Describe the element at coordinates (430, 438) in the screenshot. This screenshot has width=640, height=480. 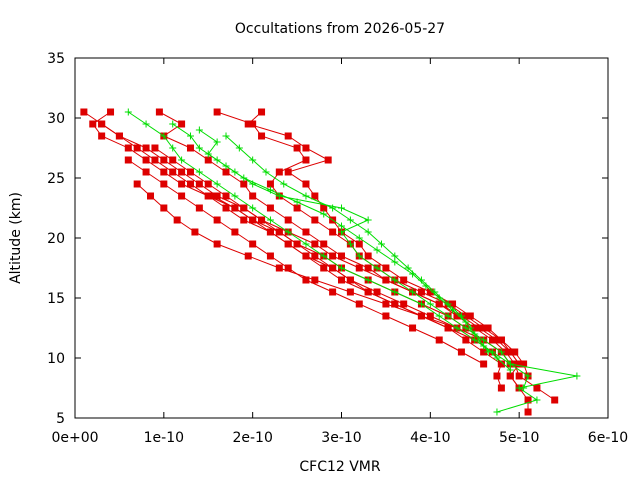
I see `x-tick-label: 4e-10` at that location.